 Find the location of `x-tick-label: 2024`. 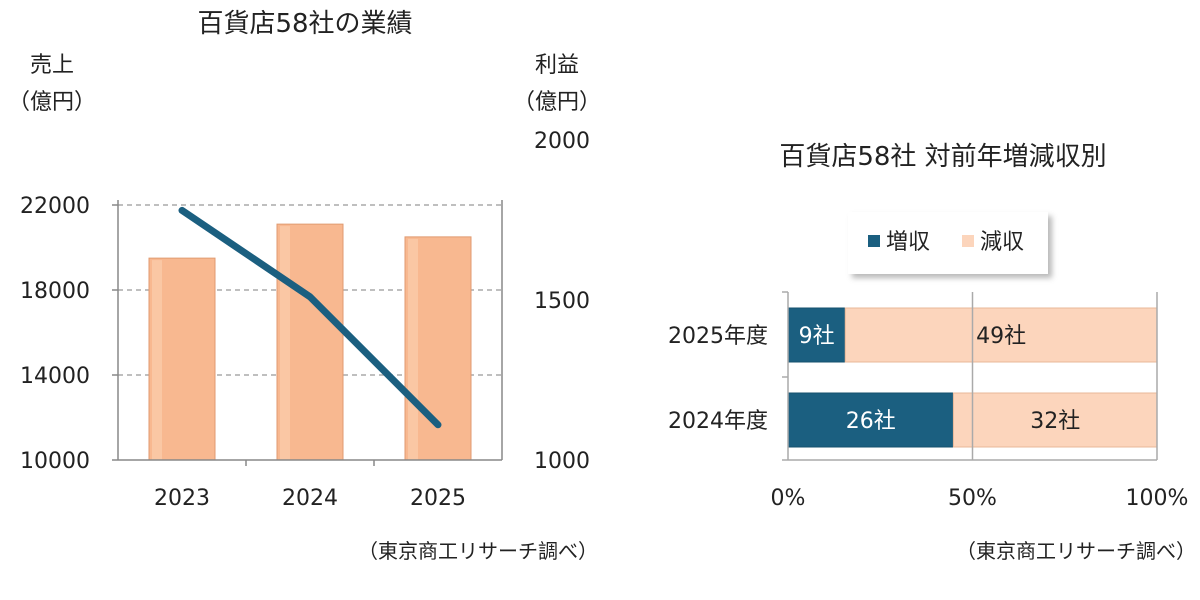

x-tick-label: 2024 is located at coordinates (310, 498).